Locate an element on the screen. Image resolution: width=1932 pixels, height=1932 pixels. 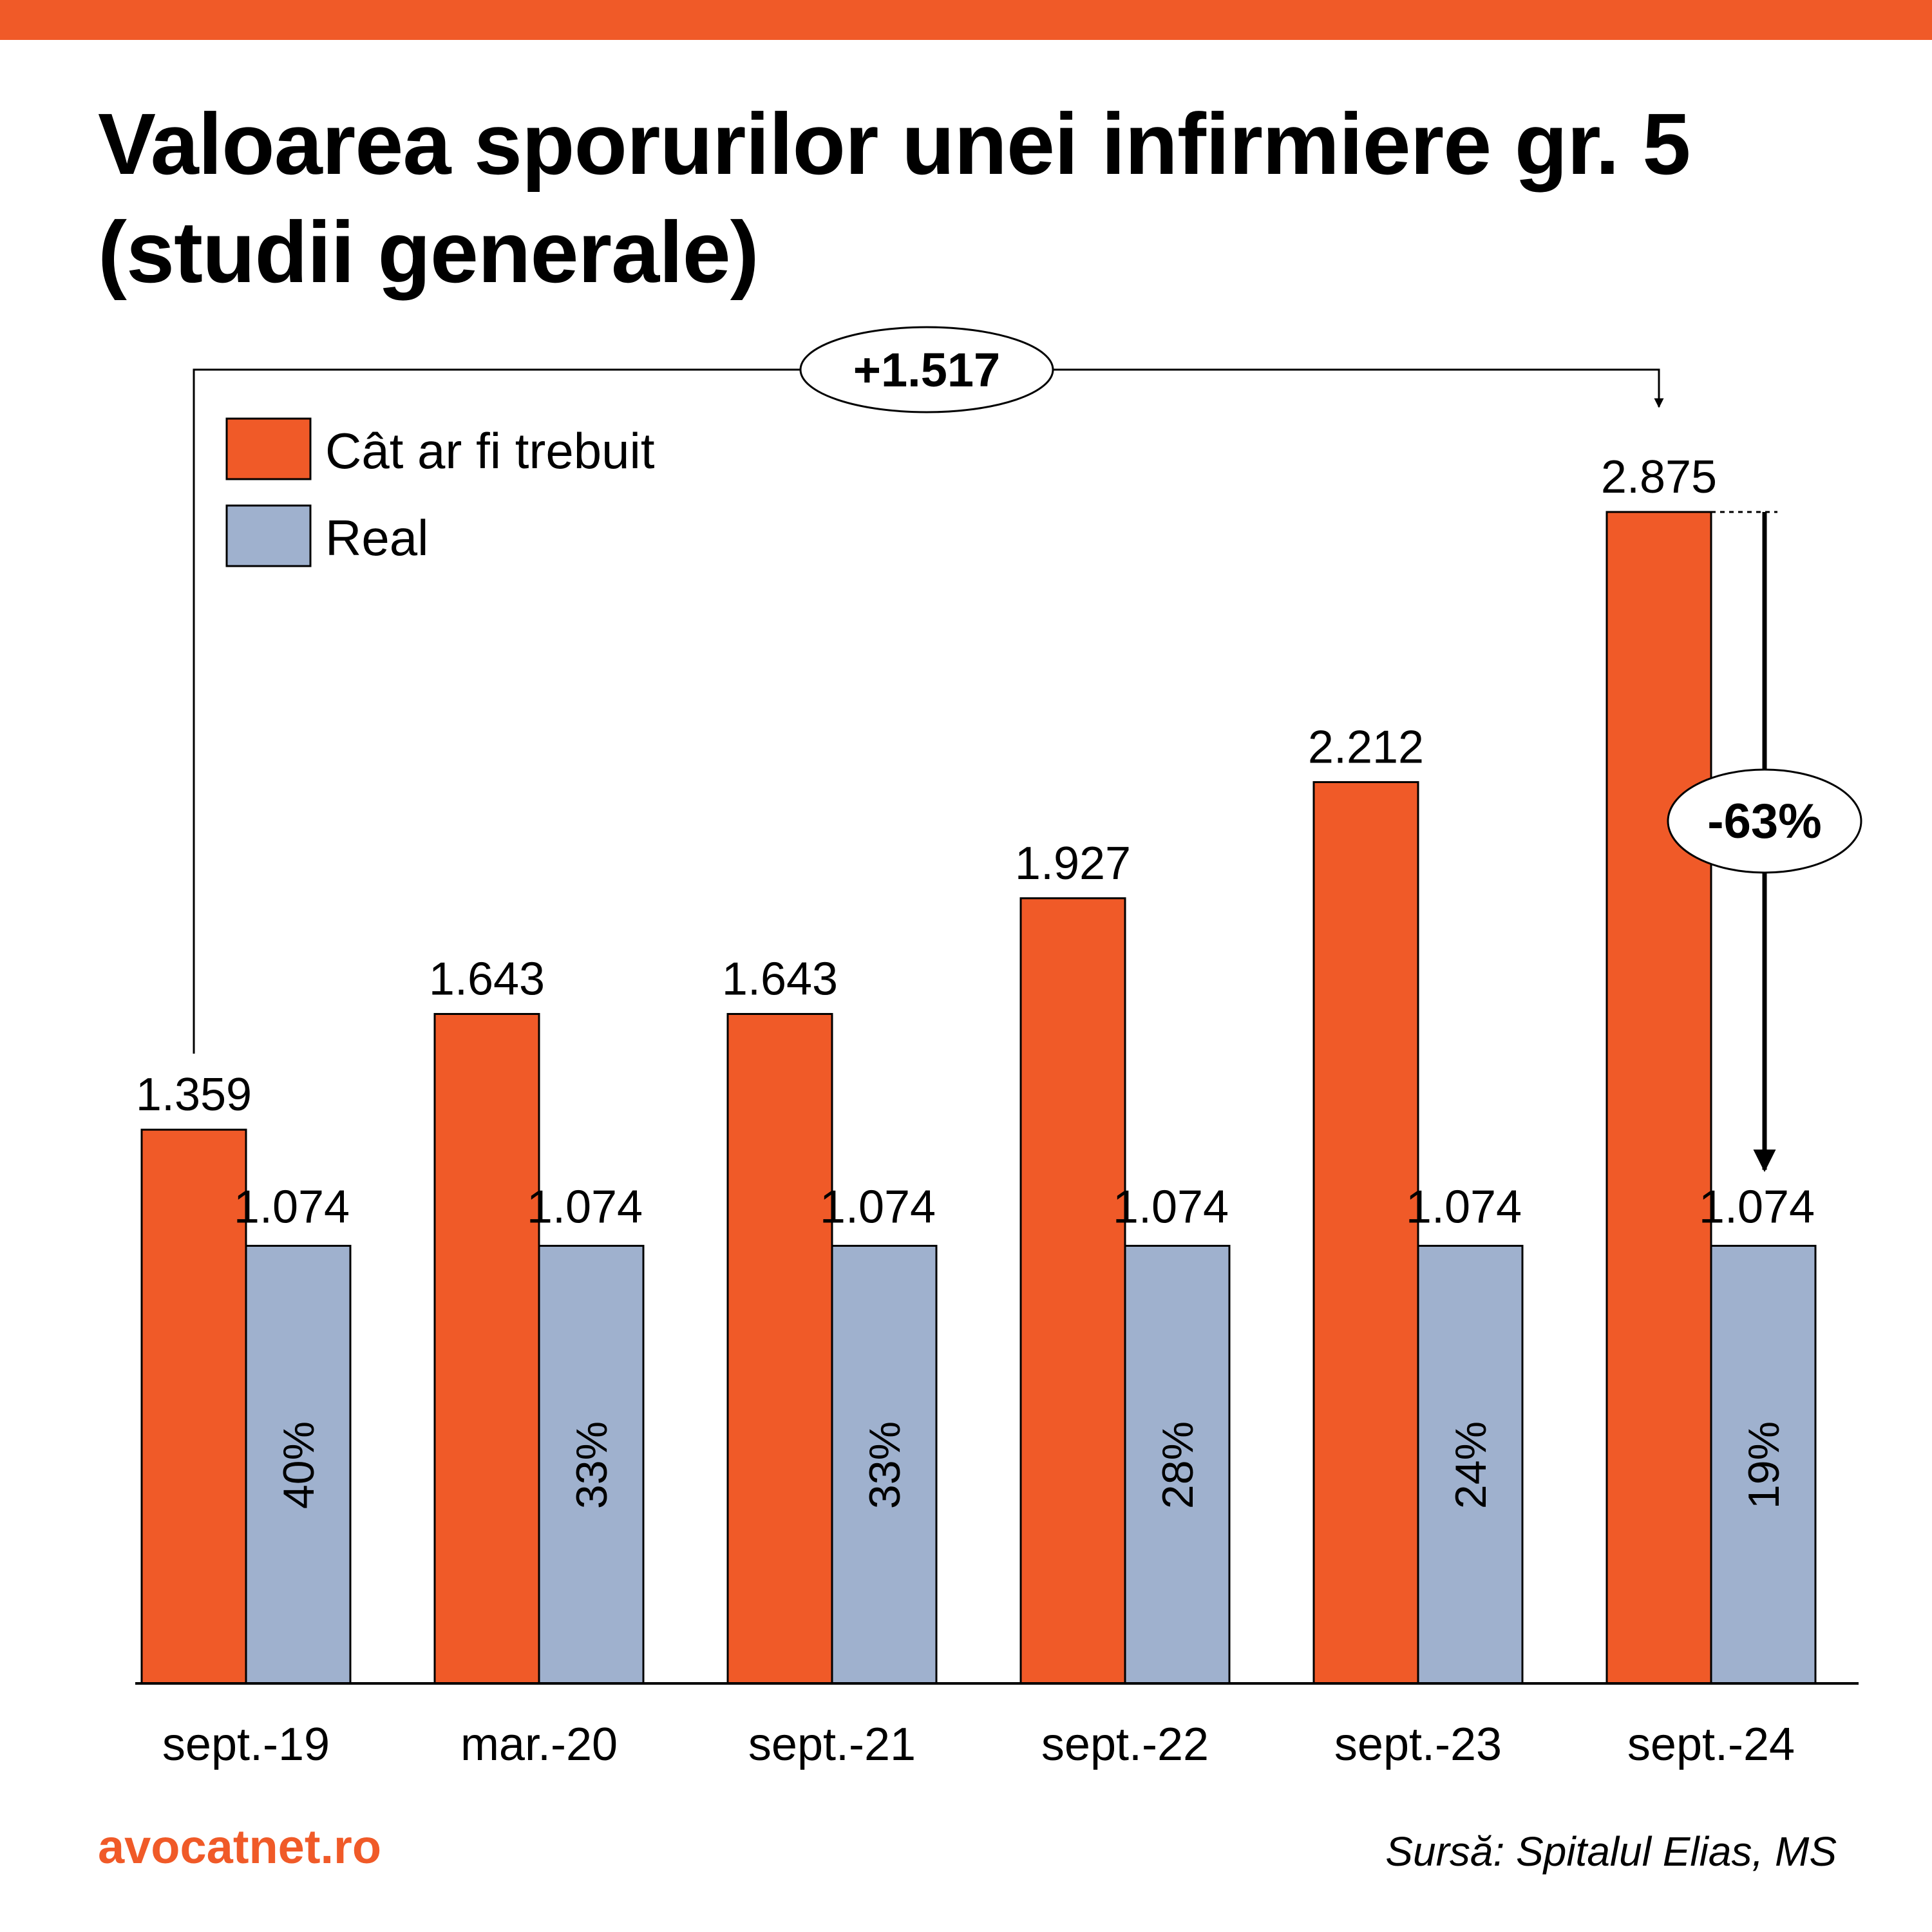
x-tick-label: sept.-23 is located at coordinates (1418, 1744).